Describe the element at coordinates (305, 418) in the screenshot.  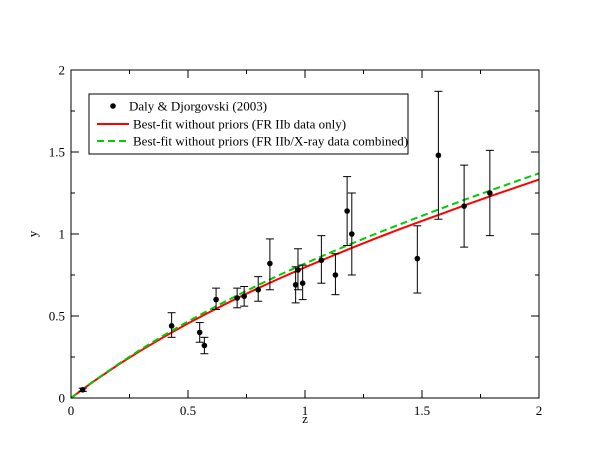
I see `x-axis-title: z` at that location.